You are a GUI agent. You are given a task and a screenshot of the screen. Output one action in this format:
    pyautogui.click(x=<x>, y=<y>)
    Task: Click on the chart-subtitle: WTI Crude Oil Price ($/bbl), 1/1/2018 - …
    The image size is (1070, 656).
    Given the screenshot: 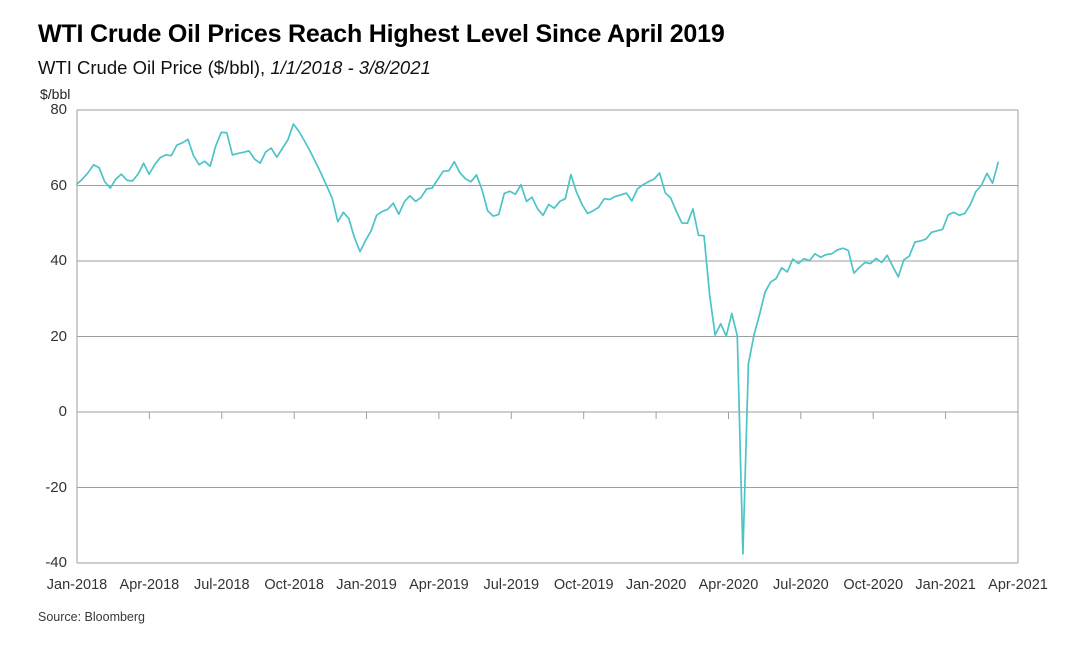 What is the action you would take?
    pyautogui.click(x=234, y=68)
    